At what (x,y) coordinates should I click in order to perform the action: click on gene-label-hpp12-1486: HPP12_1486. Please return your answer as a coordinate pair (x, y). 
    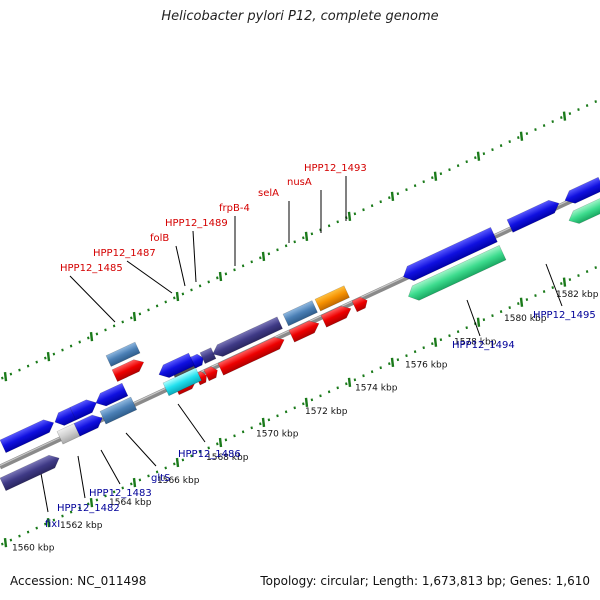
    Looking at the image, I should click on (209, 454).